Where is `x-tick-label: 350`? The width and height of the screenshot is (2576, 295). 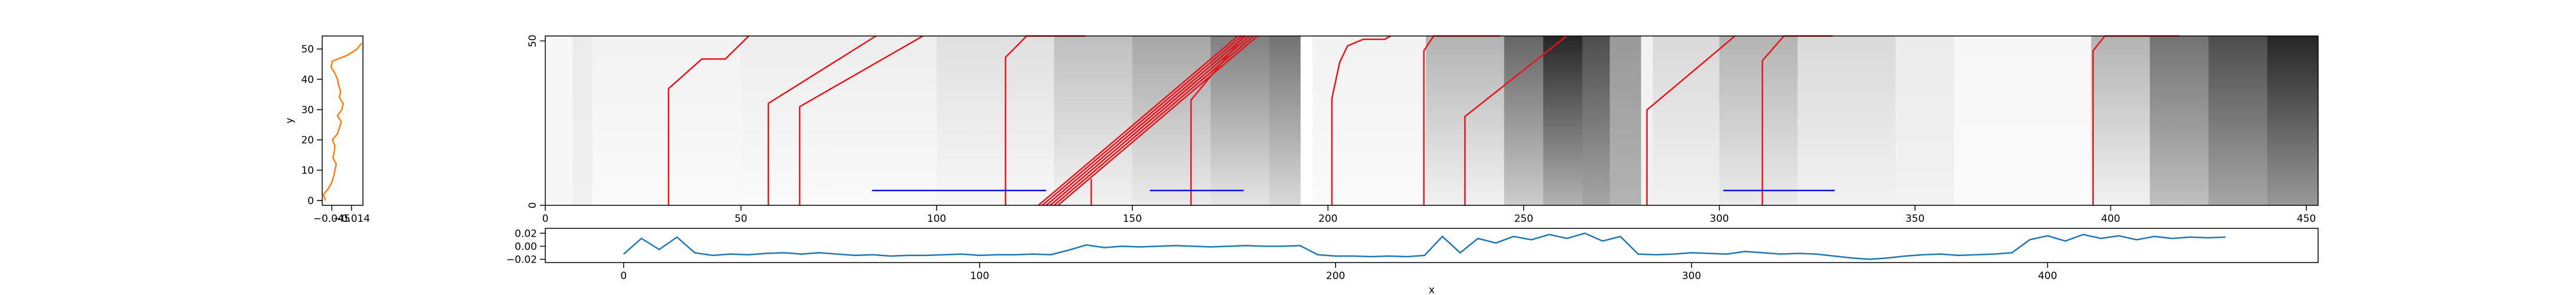
x-tick-label: 350 is located at coordinates (1915, 219).